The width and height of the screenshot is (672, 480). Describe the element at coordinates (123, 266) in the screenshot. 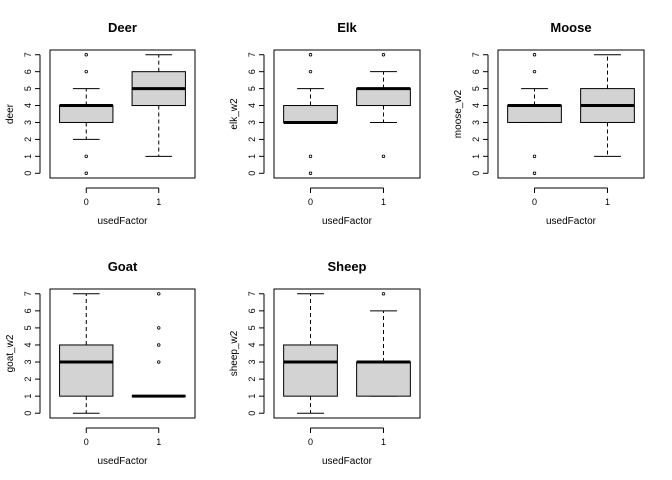

I see `panel-title: Goat` at that location.